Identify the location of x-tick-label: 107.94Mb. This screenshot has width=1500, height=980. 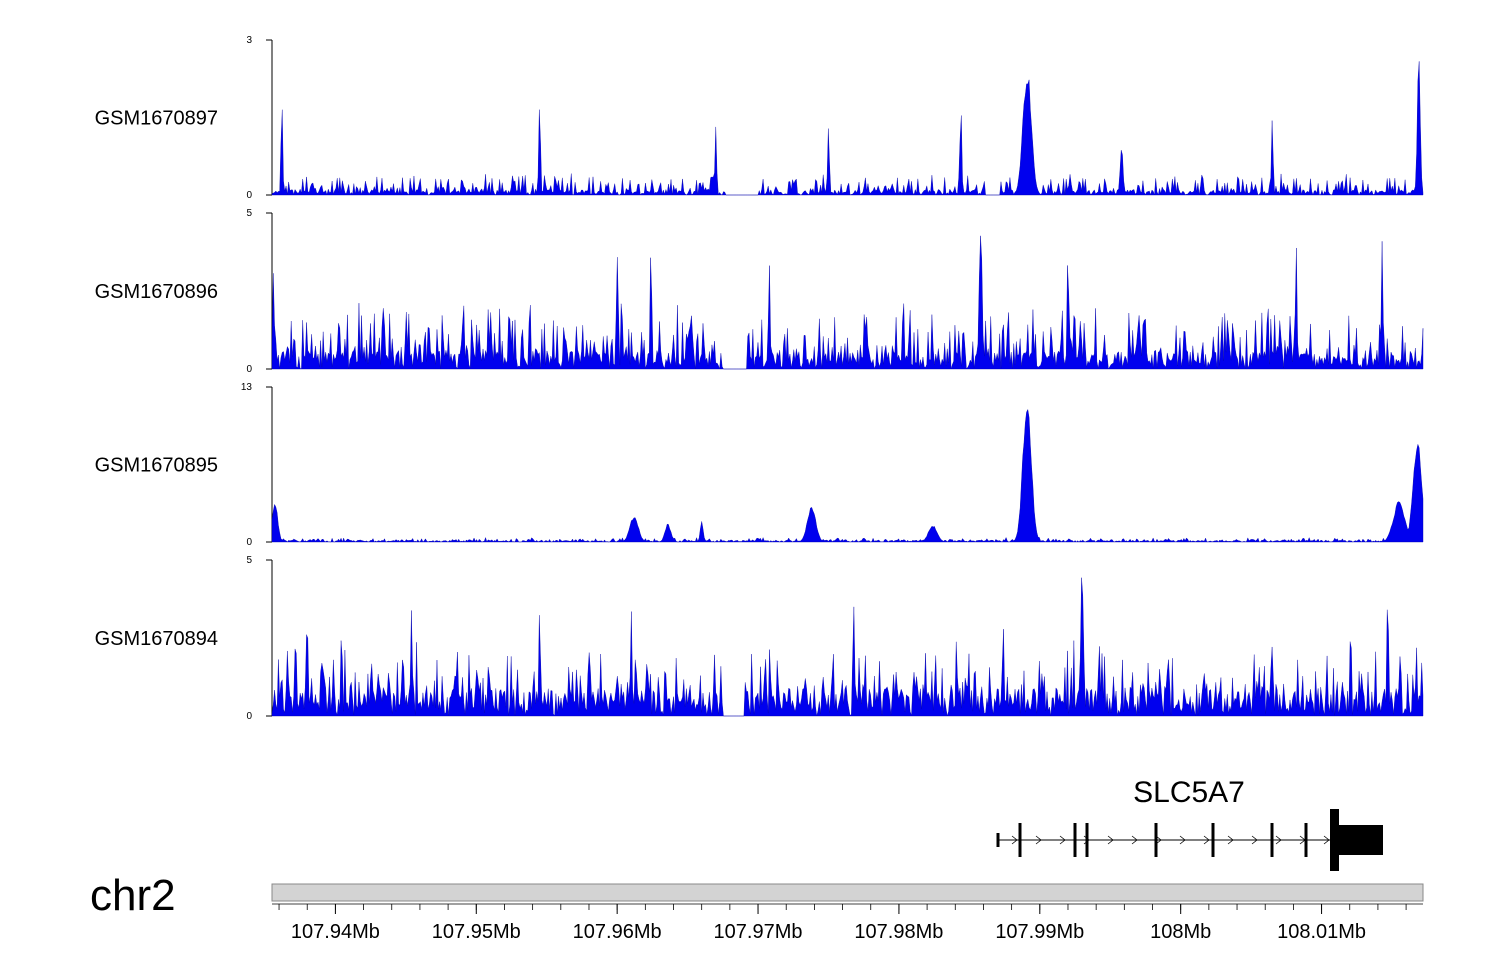
(335, 932).